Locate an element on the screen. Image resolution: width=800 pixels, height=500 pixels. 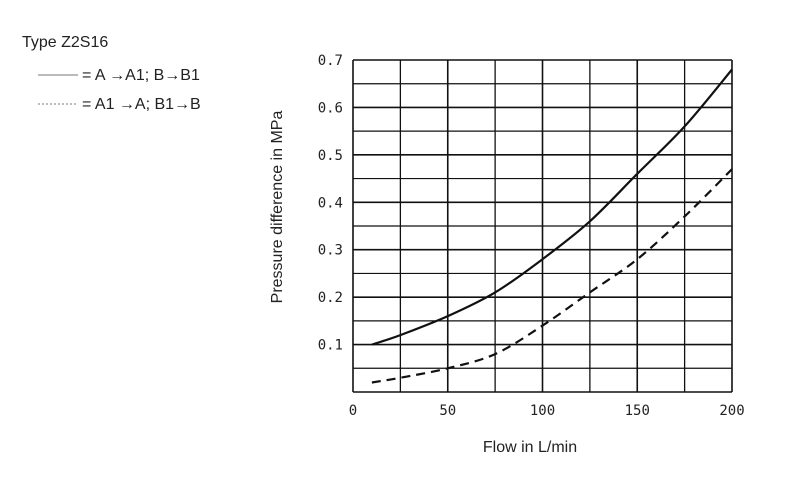
x-tick-label: 100 is located at coordinates (542, 411).